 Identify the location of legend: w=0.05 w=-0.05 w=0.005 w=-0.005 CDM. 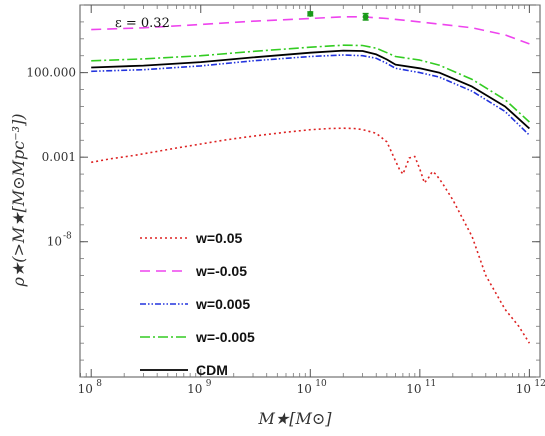
(197, 304).